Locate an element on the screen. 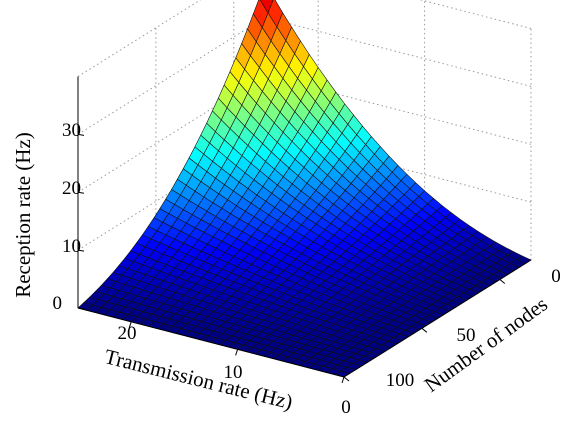 The height and width of the screenshot is (429, 566). z-tick-30: 30 is located at coordinates (71, 130).